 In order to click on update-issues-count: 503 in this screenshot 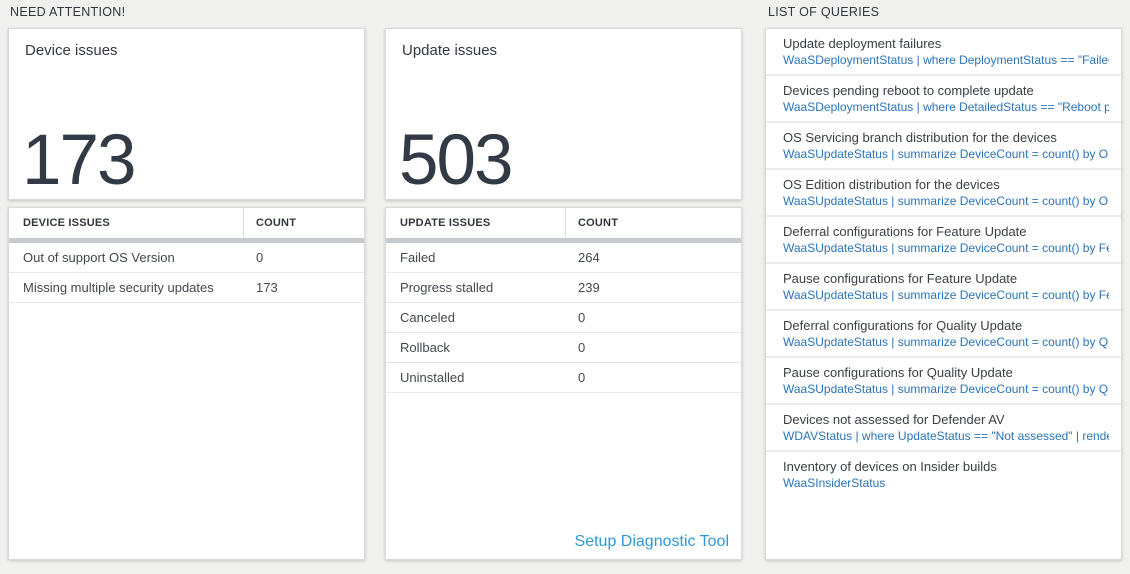, I will do `click(456, 160)`.